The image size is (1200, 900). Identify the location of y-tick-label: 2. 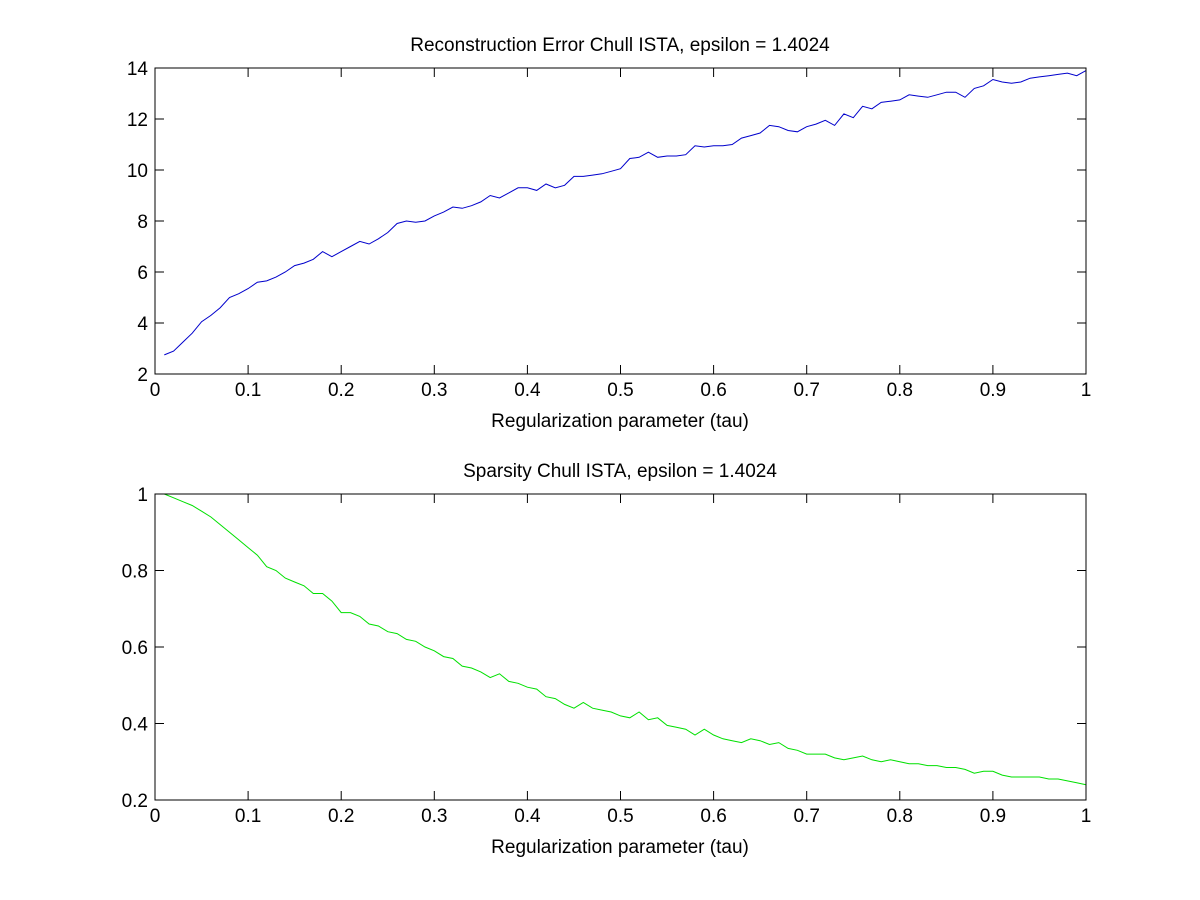
(142, 375).